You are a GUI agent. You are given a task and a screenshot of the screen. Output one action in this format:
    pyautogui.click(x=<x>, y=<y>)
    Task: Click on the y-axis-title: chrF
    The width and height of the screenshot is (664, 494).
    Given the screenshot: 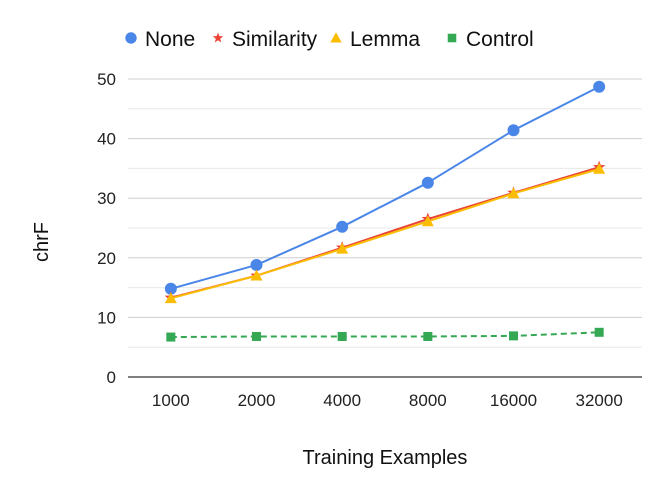 What is the action you would take?
    pyautogui.click(x=42, y=242)
    